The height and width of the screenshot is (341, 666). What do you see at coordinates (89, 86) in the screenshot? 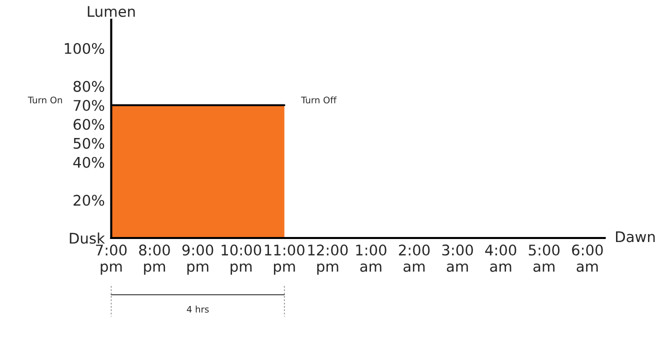
I see `y-tick-label: 80%` at bounding box center [89, 86].